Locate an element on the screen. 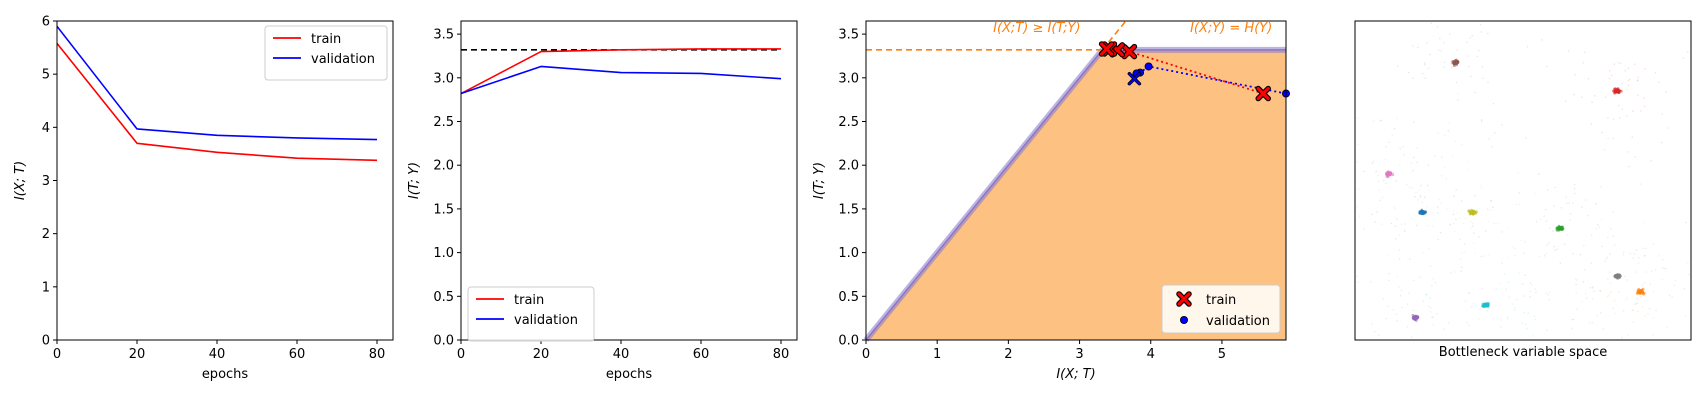 This screenshot has width=1700, height=400. panel3-legend: train validation is located at coordinates (1221, 309).